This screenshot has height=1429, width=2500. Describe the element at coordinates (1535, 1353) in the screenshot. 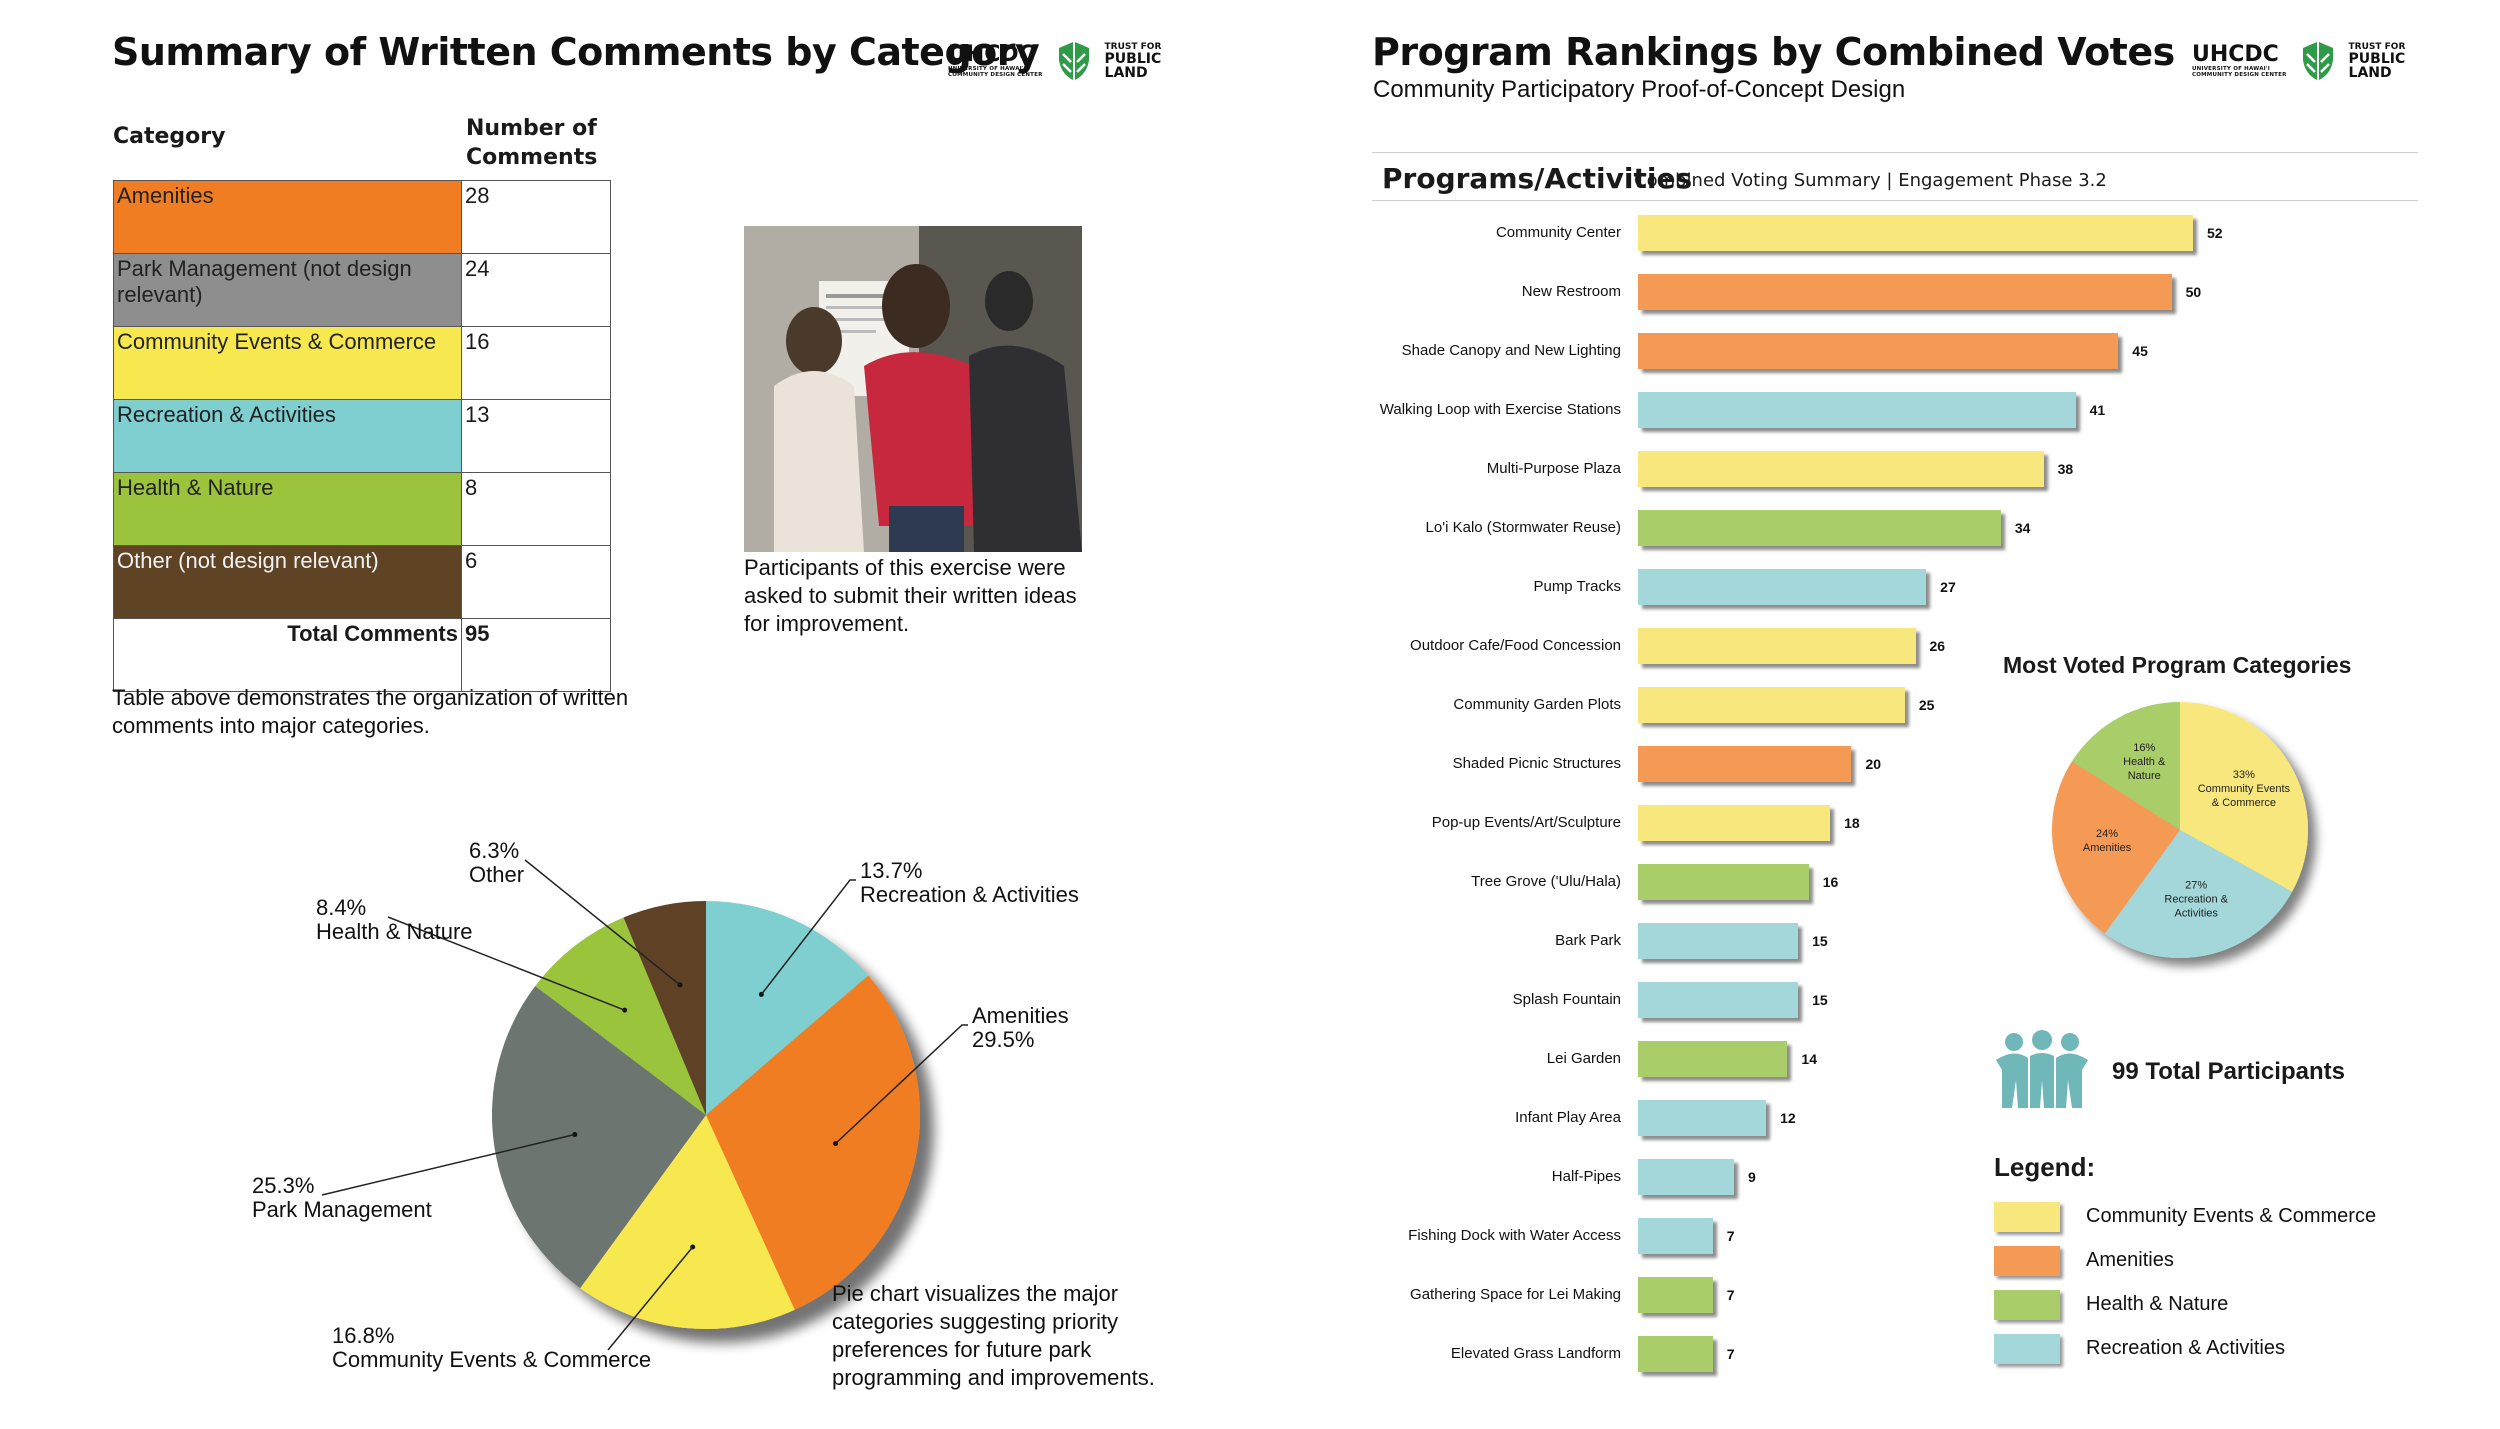

I see `bar-label: Elevated Grass Landform` at that location.